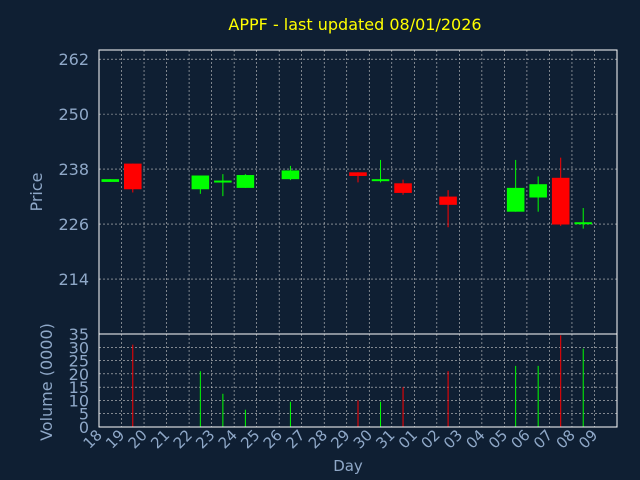 The width and height of the screenshot is (640, 480). What do you see at coordinates (73, 114) in the screenshot?
I see `price-tick-label: 250` at bounding box center [73, 114].